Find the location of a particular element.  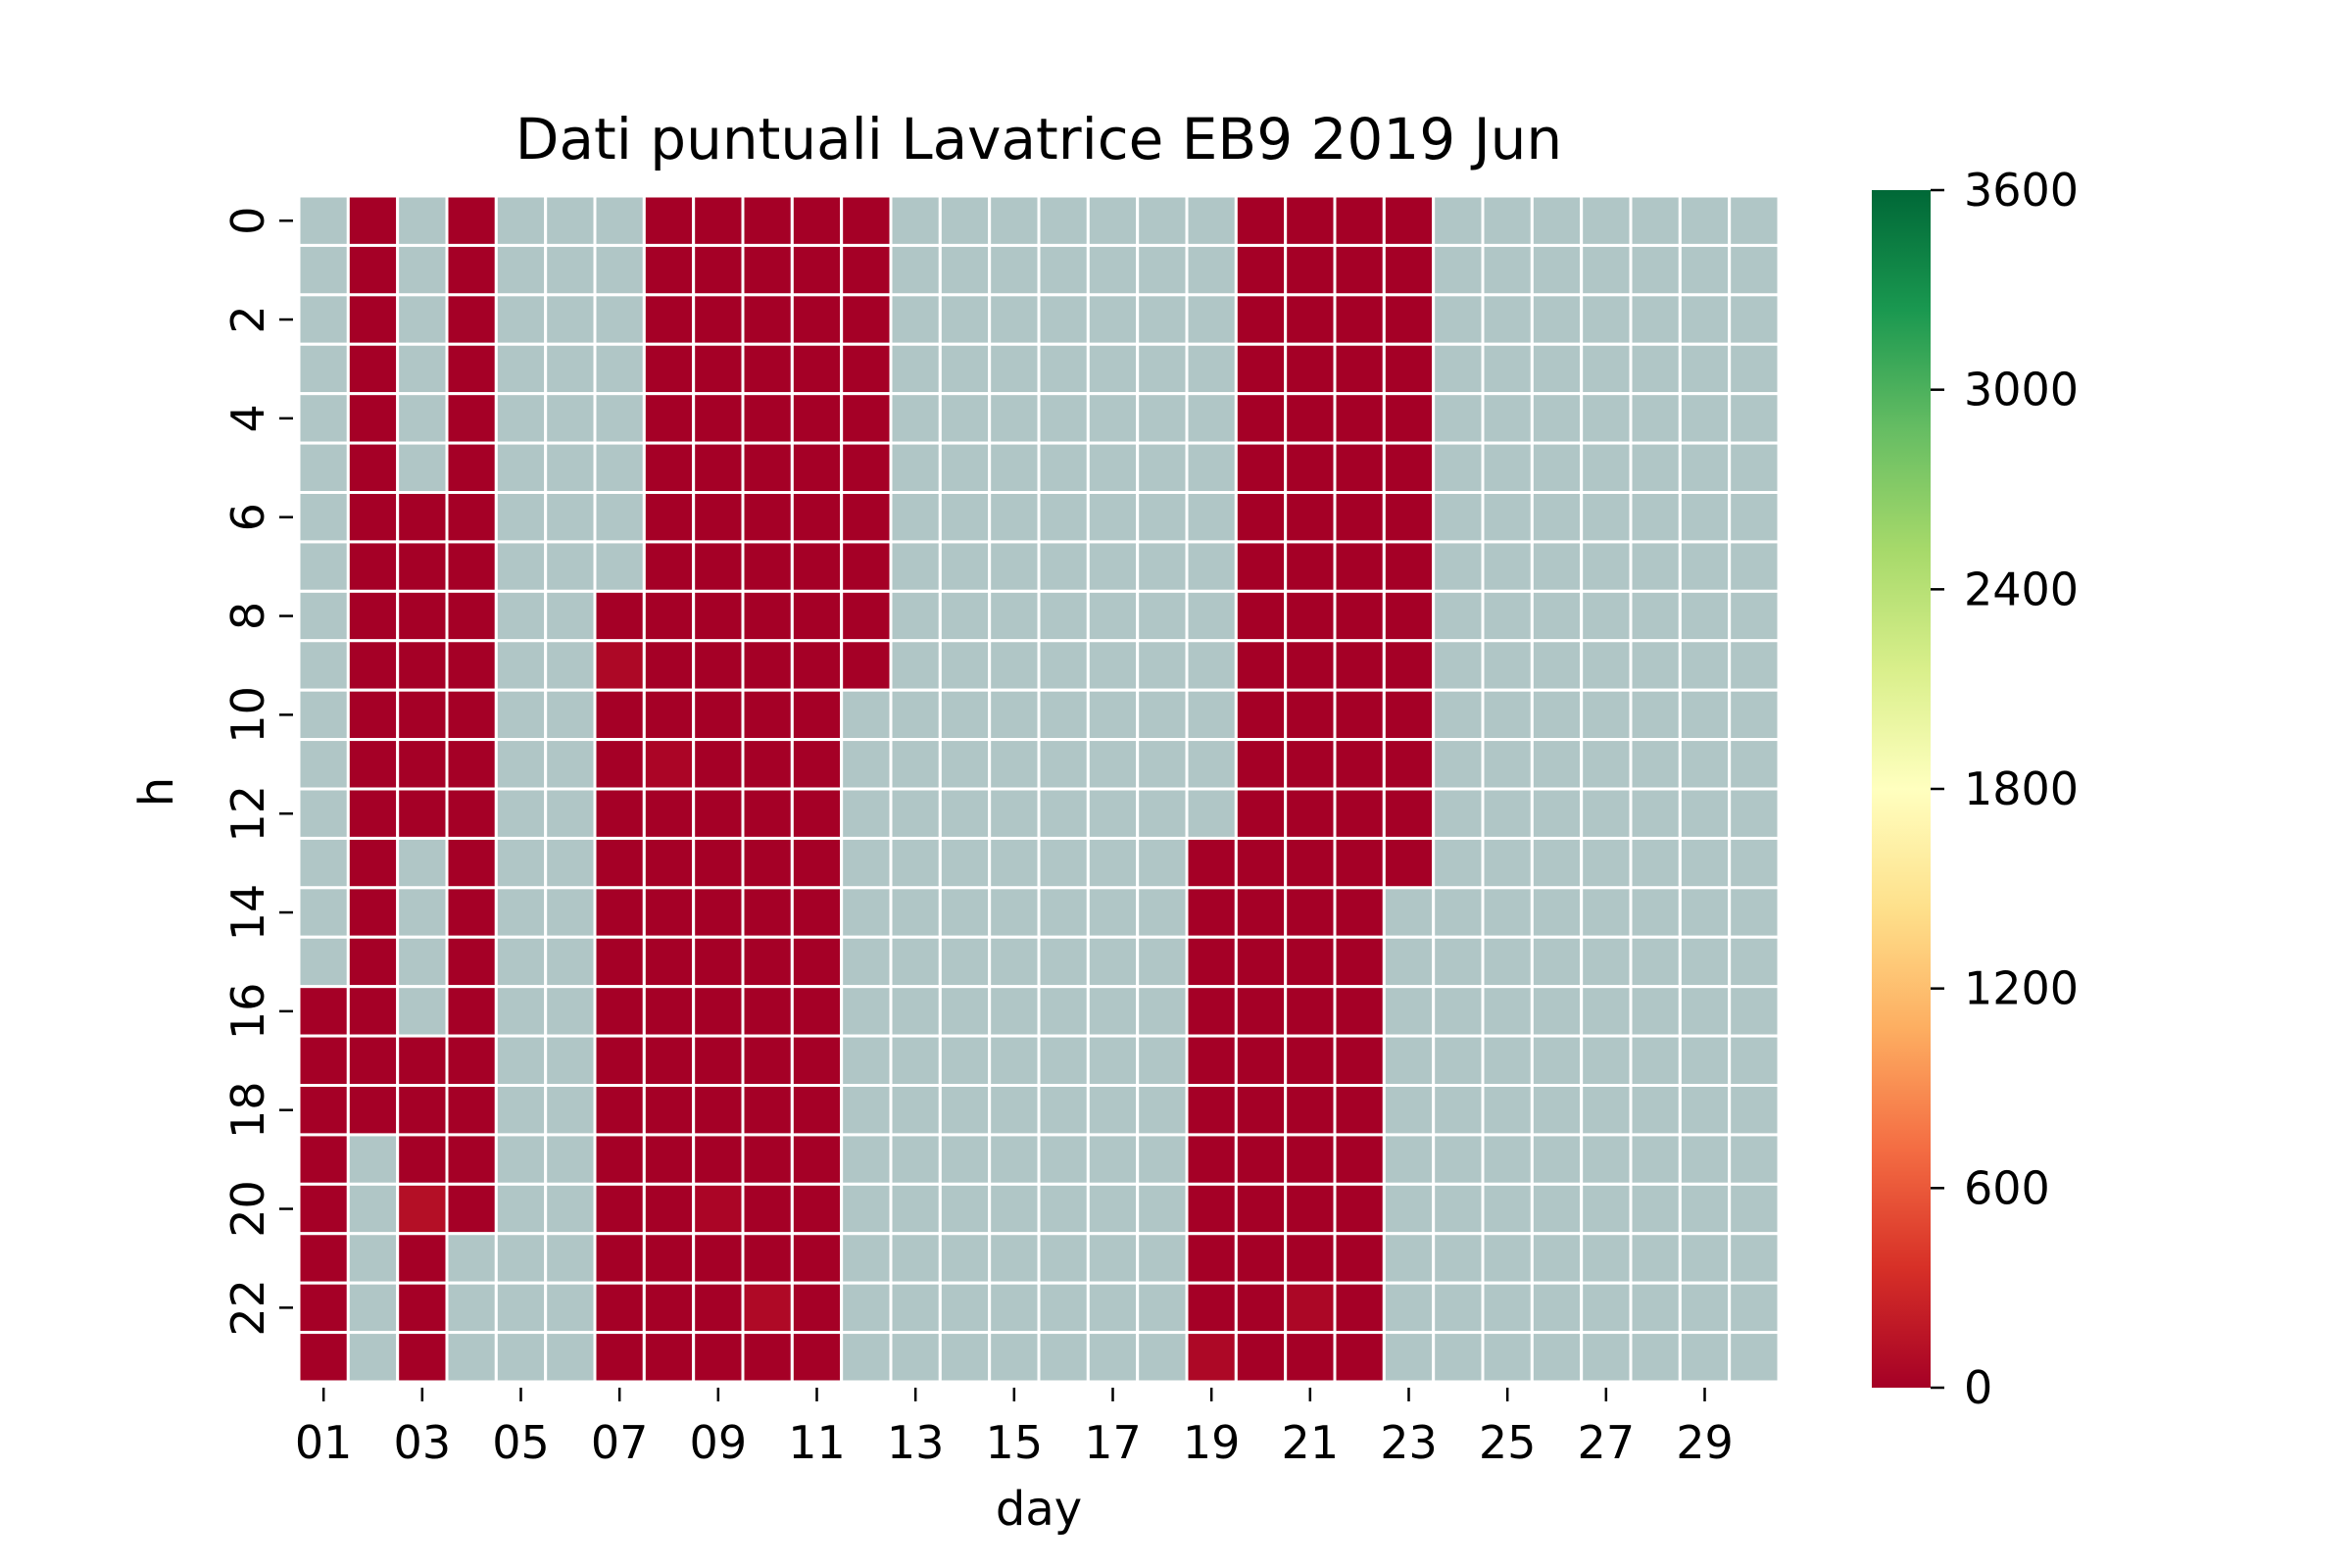

x-tick-label: 07 is located at coordinates (620, 1442).